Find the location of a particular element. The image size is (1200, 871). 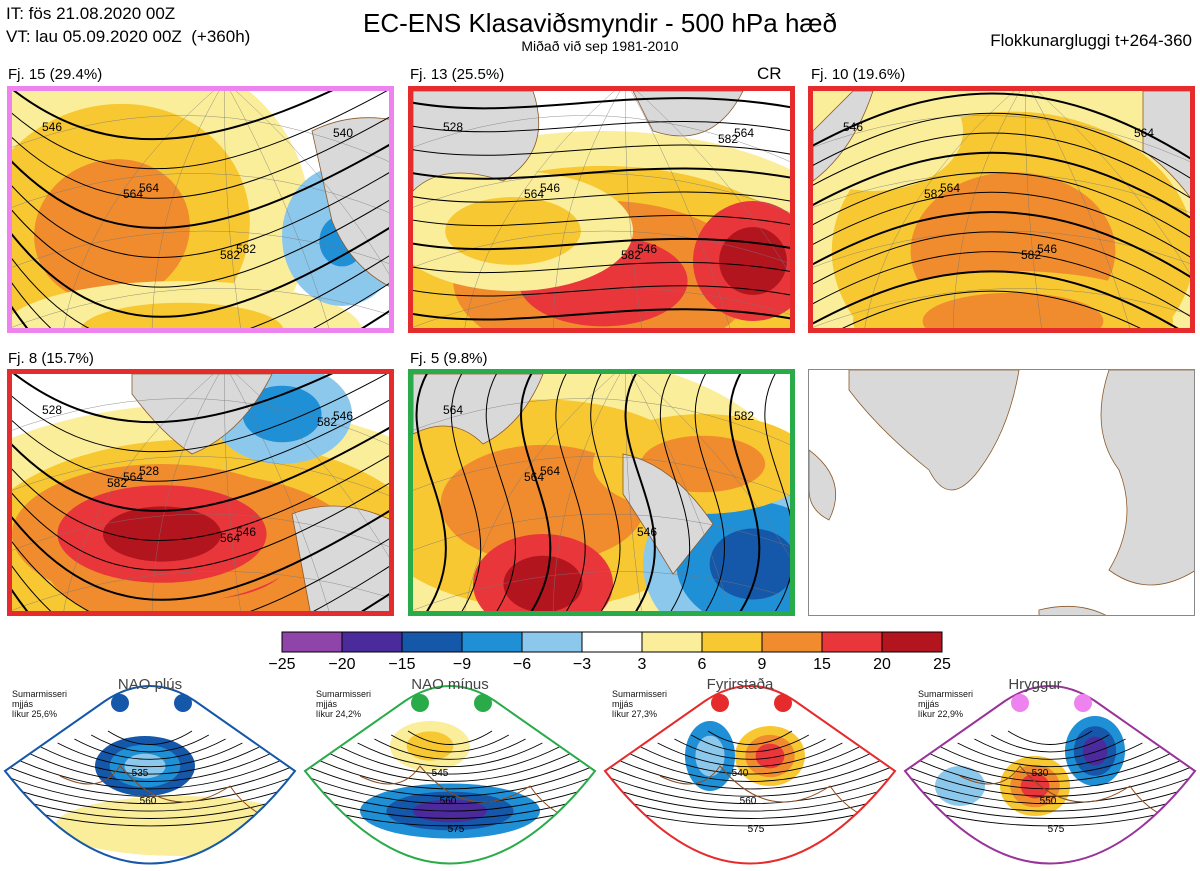

regime-info-nao-plus: Sumarmisseri mjjás líkur 25,6% is located at coordinates (39, 704).